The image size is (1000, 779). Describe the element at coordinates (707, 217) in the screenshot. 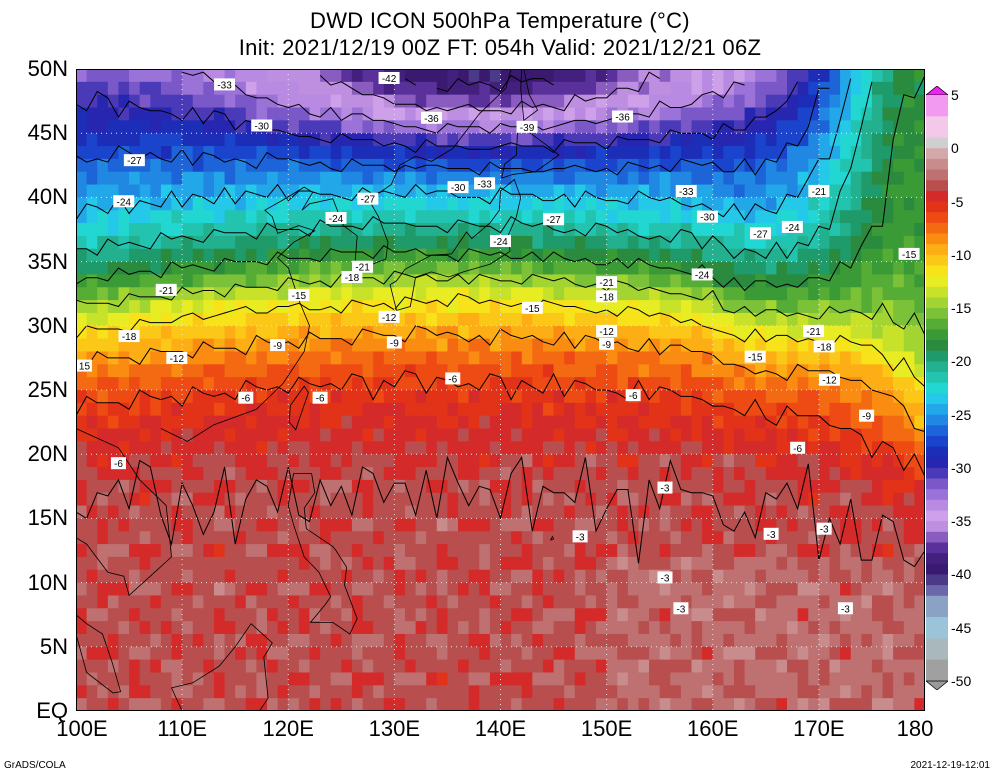

I see `contour-label: -30` at that location.